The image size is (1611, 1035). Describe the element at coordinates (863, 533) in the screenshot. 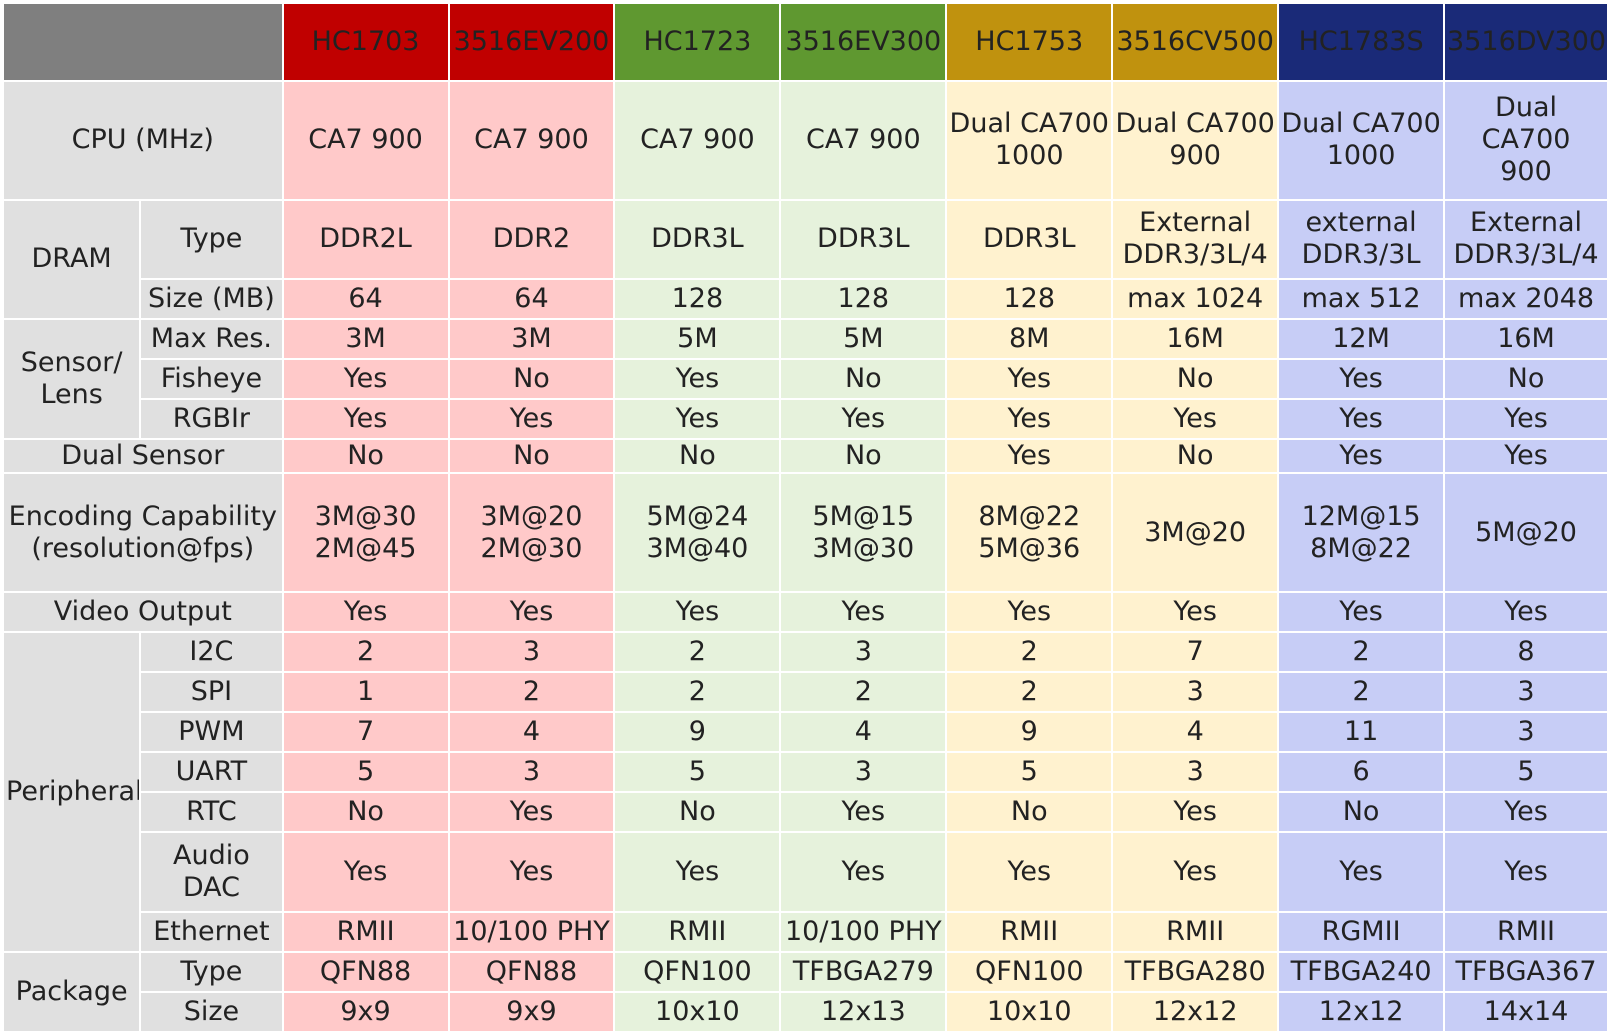

I see `spec-cell: 5M@15 3M@30` at that location.